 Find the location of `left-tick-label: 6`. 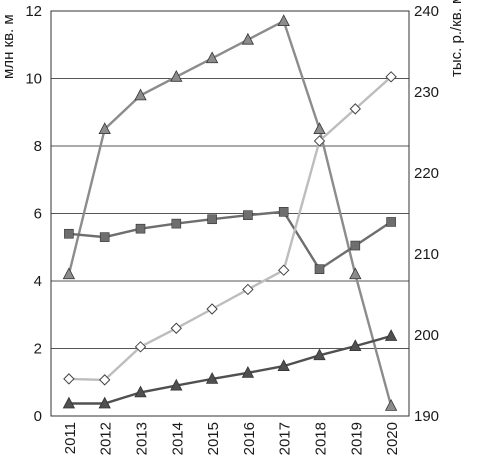

left-tick-label: 6 is located at coordinates (38, 214).